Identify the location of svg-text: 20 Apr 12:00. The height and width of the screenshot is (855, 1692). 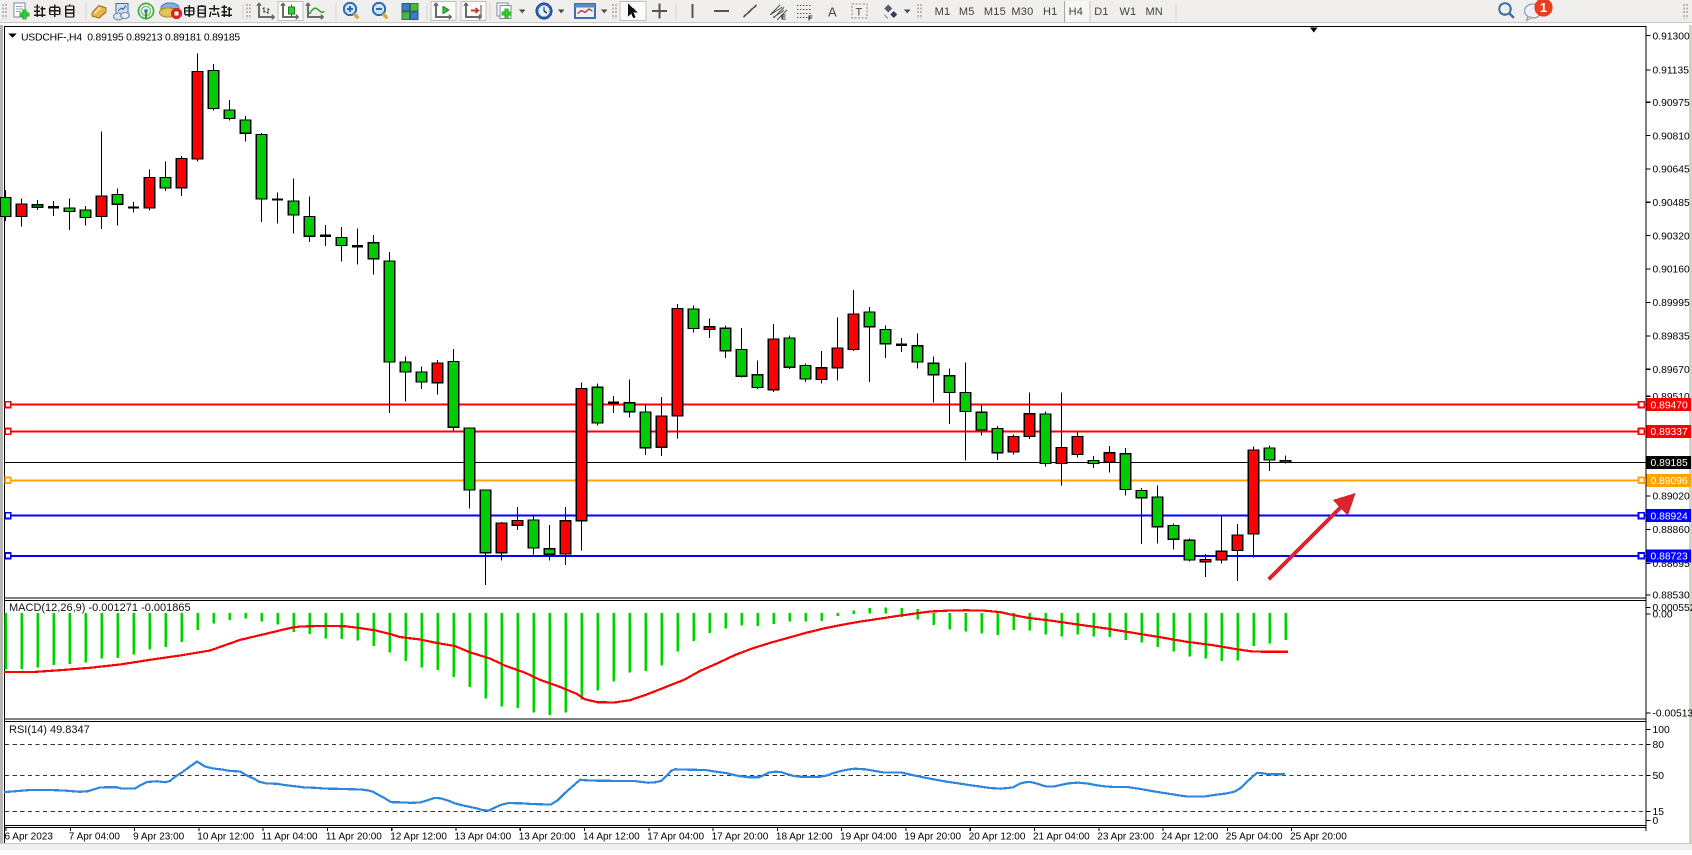
(997, 837).